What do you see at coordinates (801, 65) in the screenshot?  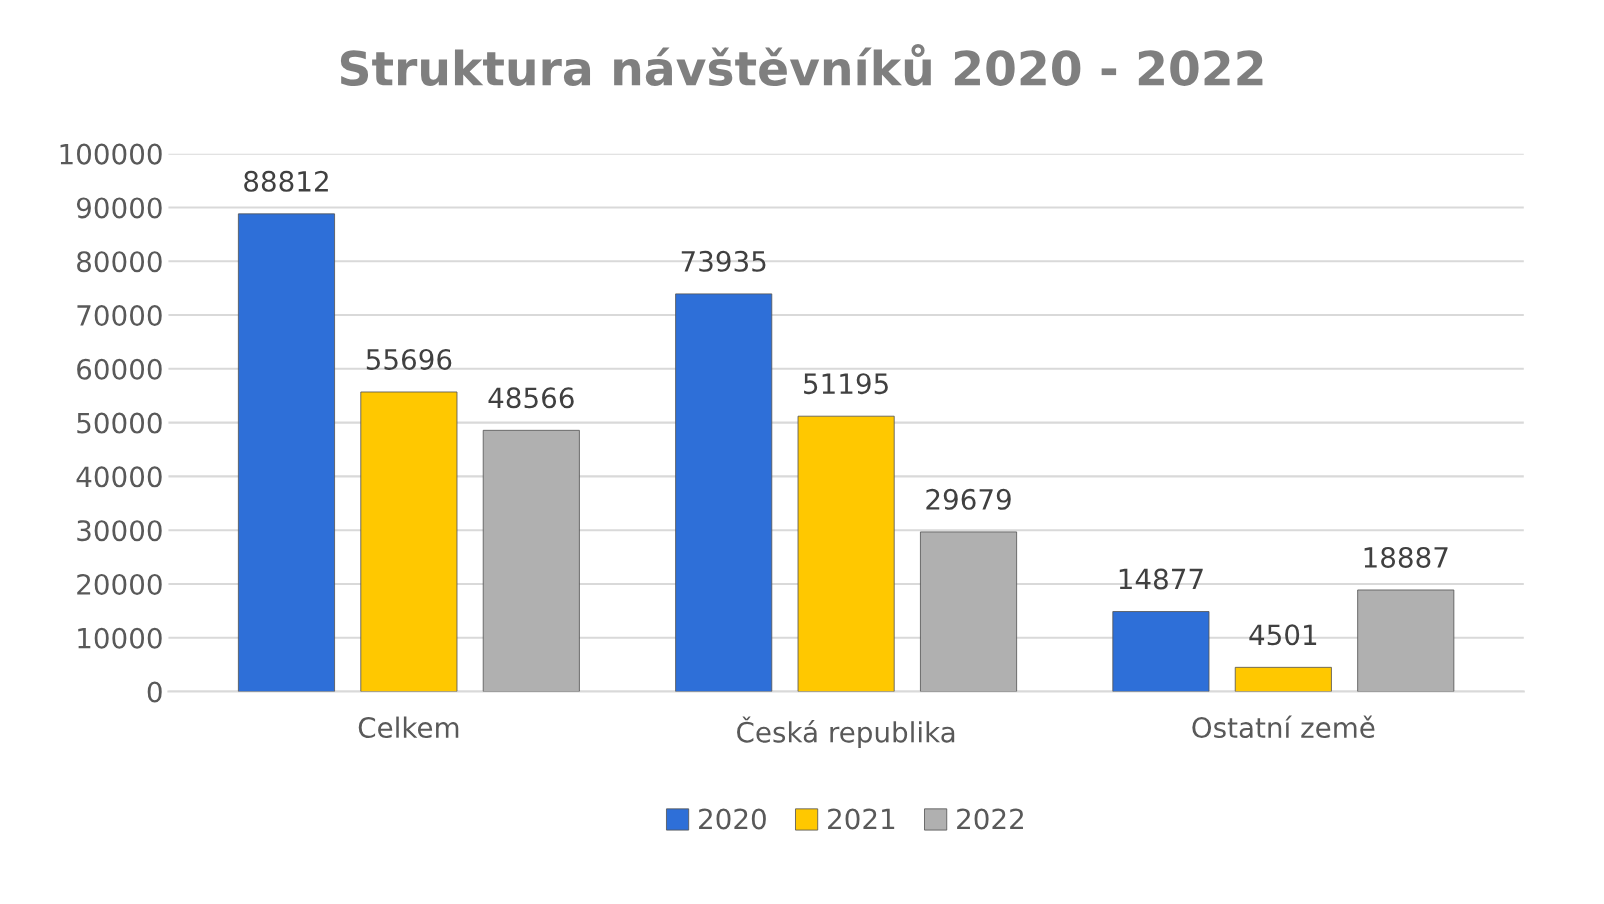 I see `chart-title: Struktura návštěvníků 2020 - 2022` at bounding box center [801, 65].